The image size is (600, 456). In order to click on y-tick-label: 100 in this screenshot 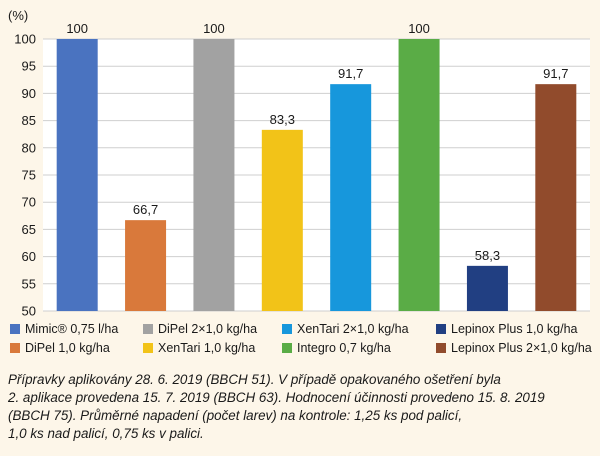, I will do `click(25, 39)`.